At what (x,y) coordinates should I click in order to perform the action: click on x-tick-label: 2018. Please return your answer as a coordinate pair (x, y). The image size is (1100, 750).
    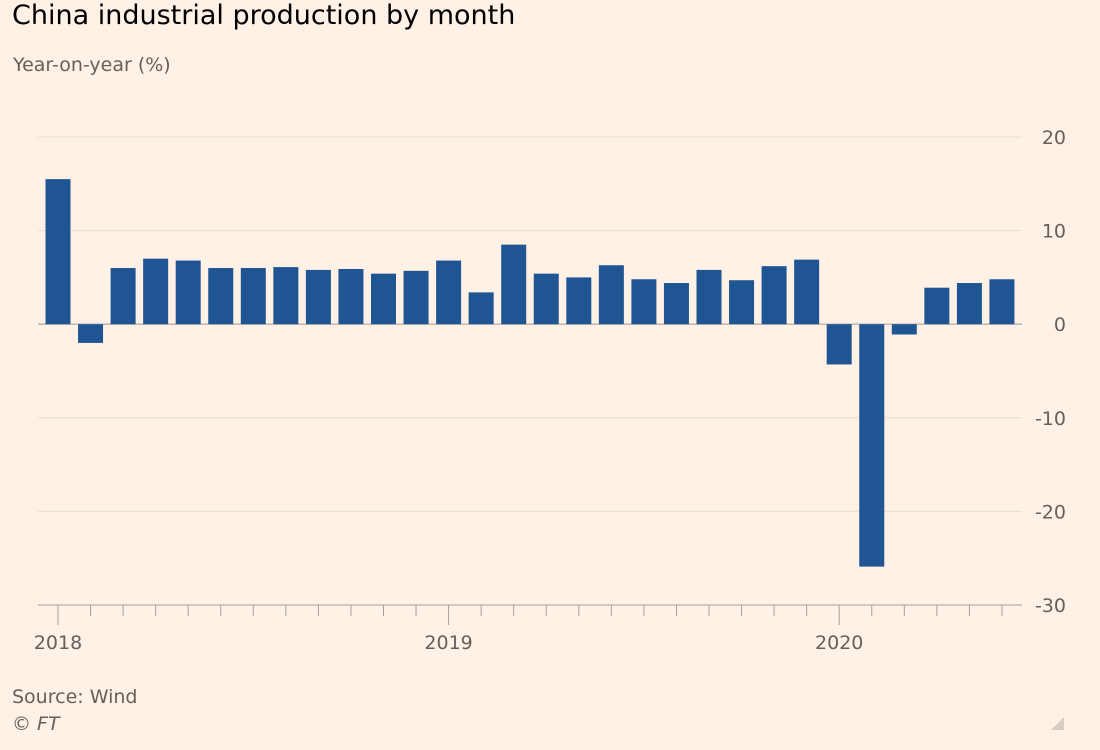
    Looking at the image, I should click on (58, 643).